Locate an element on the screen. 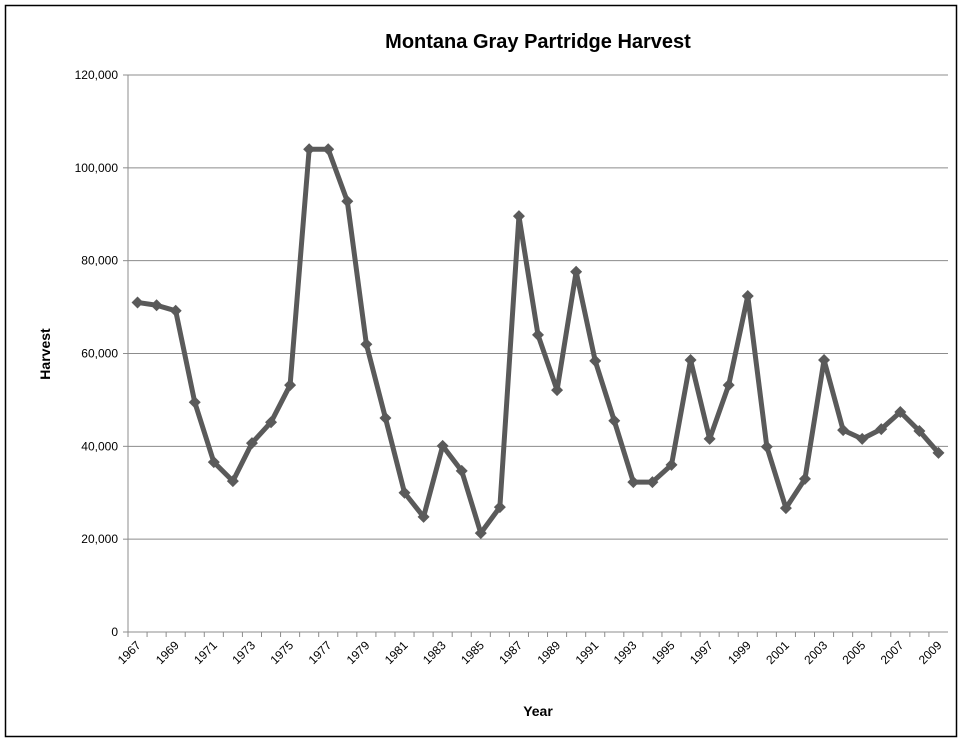 Image resolution: width=960 pixels, height=742 pixels. chart-title: Montana Gray Partridge Harvest is located at coordinates (538, 42).